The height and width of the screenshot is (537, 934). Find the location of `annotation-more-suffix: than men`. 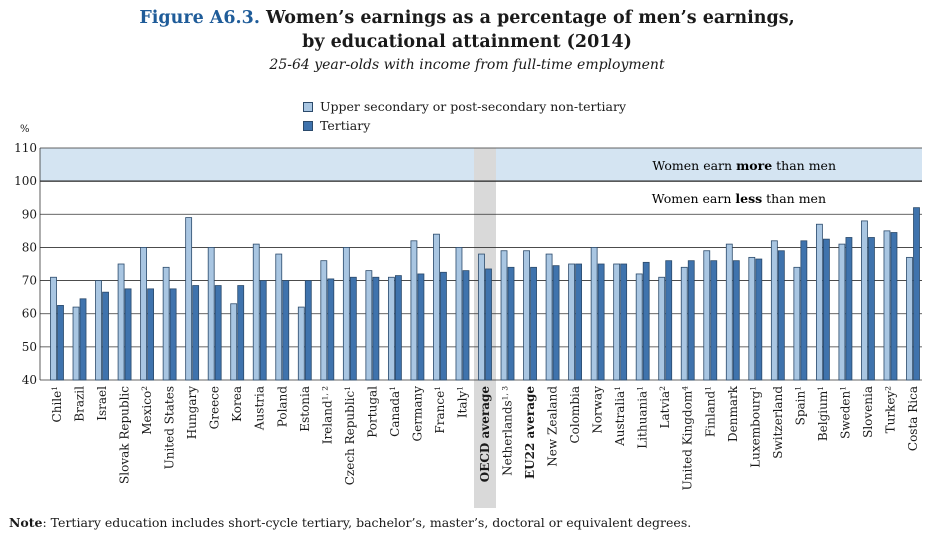

annotation-more-suffix: than men is located at coordinates (804, 165).